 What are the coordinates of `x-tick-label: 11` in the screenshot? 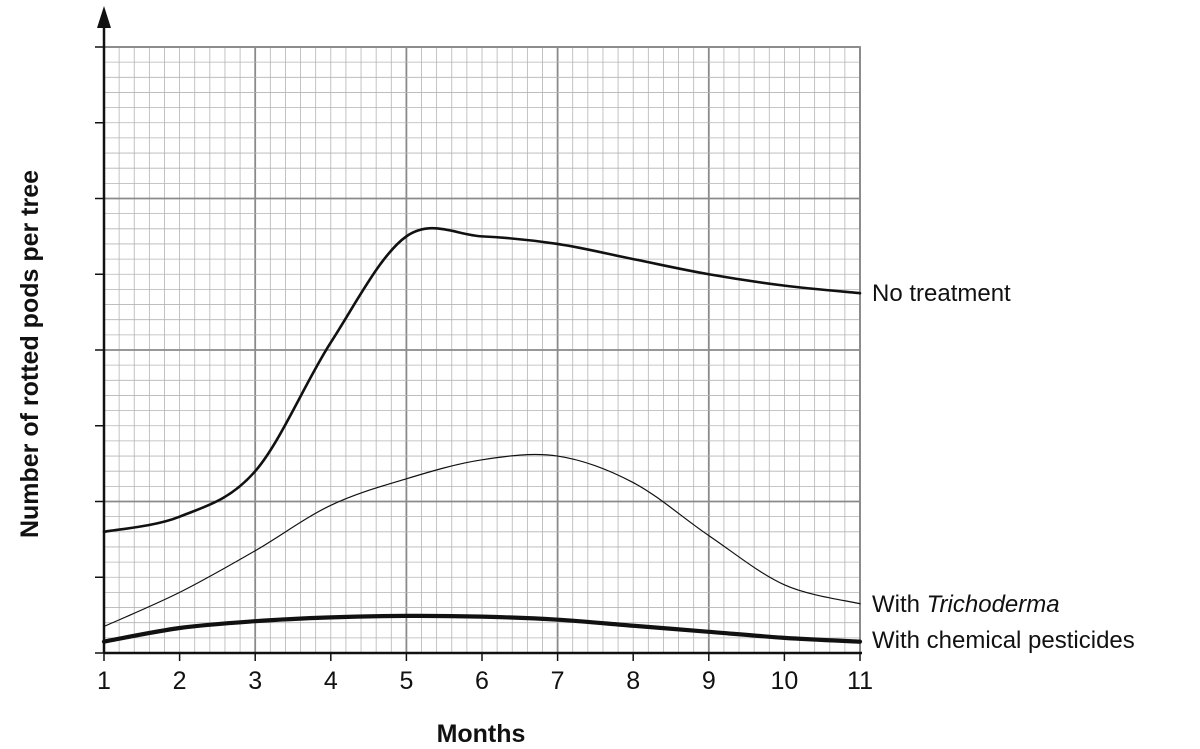 It's located at (860, 681).